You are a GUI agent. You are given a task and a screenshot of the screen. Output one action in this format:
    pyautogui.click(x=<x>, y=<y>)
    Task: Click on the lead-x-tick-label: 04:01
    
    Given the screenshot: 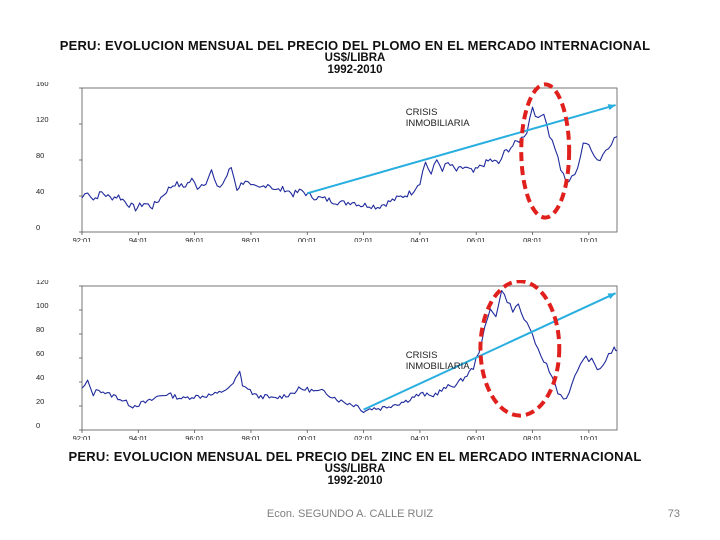 What is the action you would take?
    pyautogui.click(x=420, y=239)
    